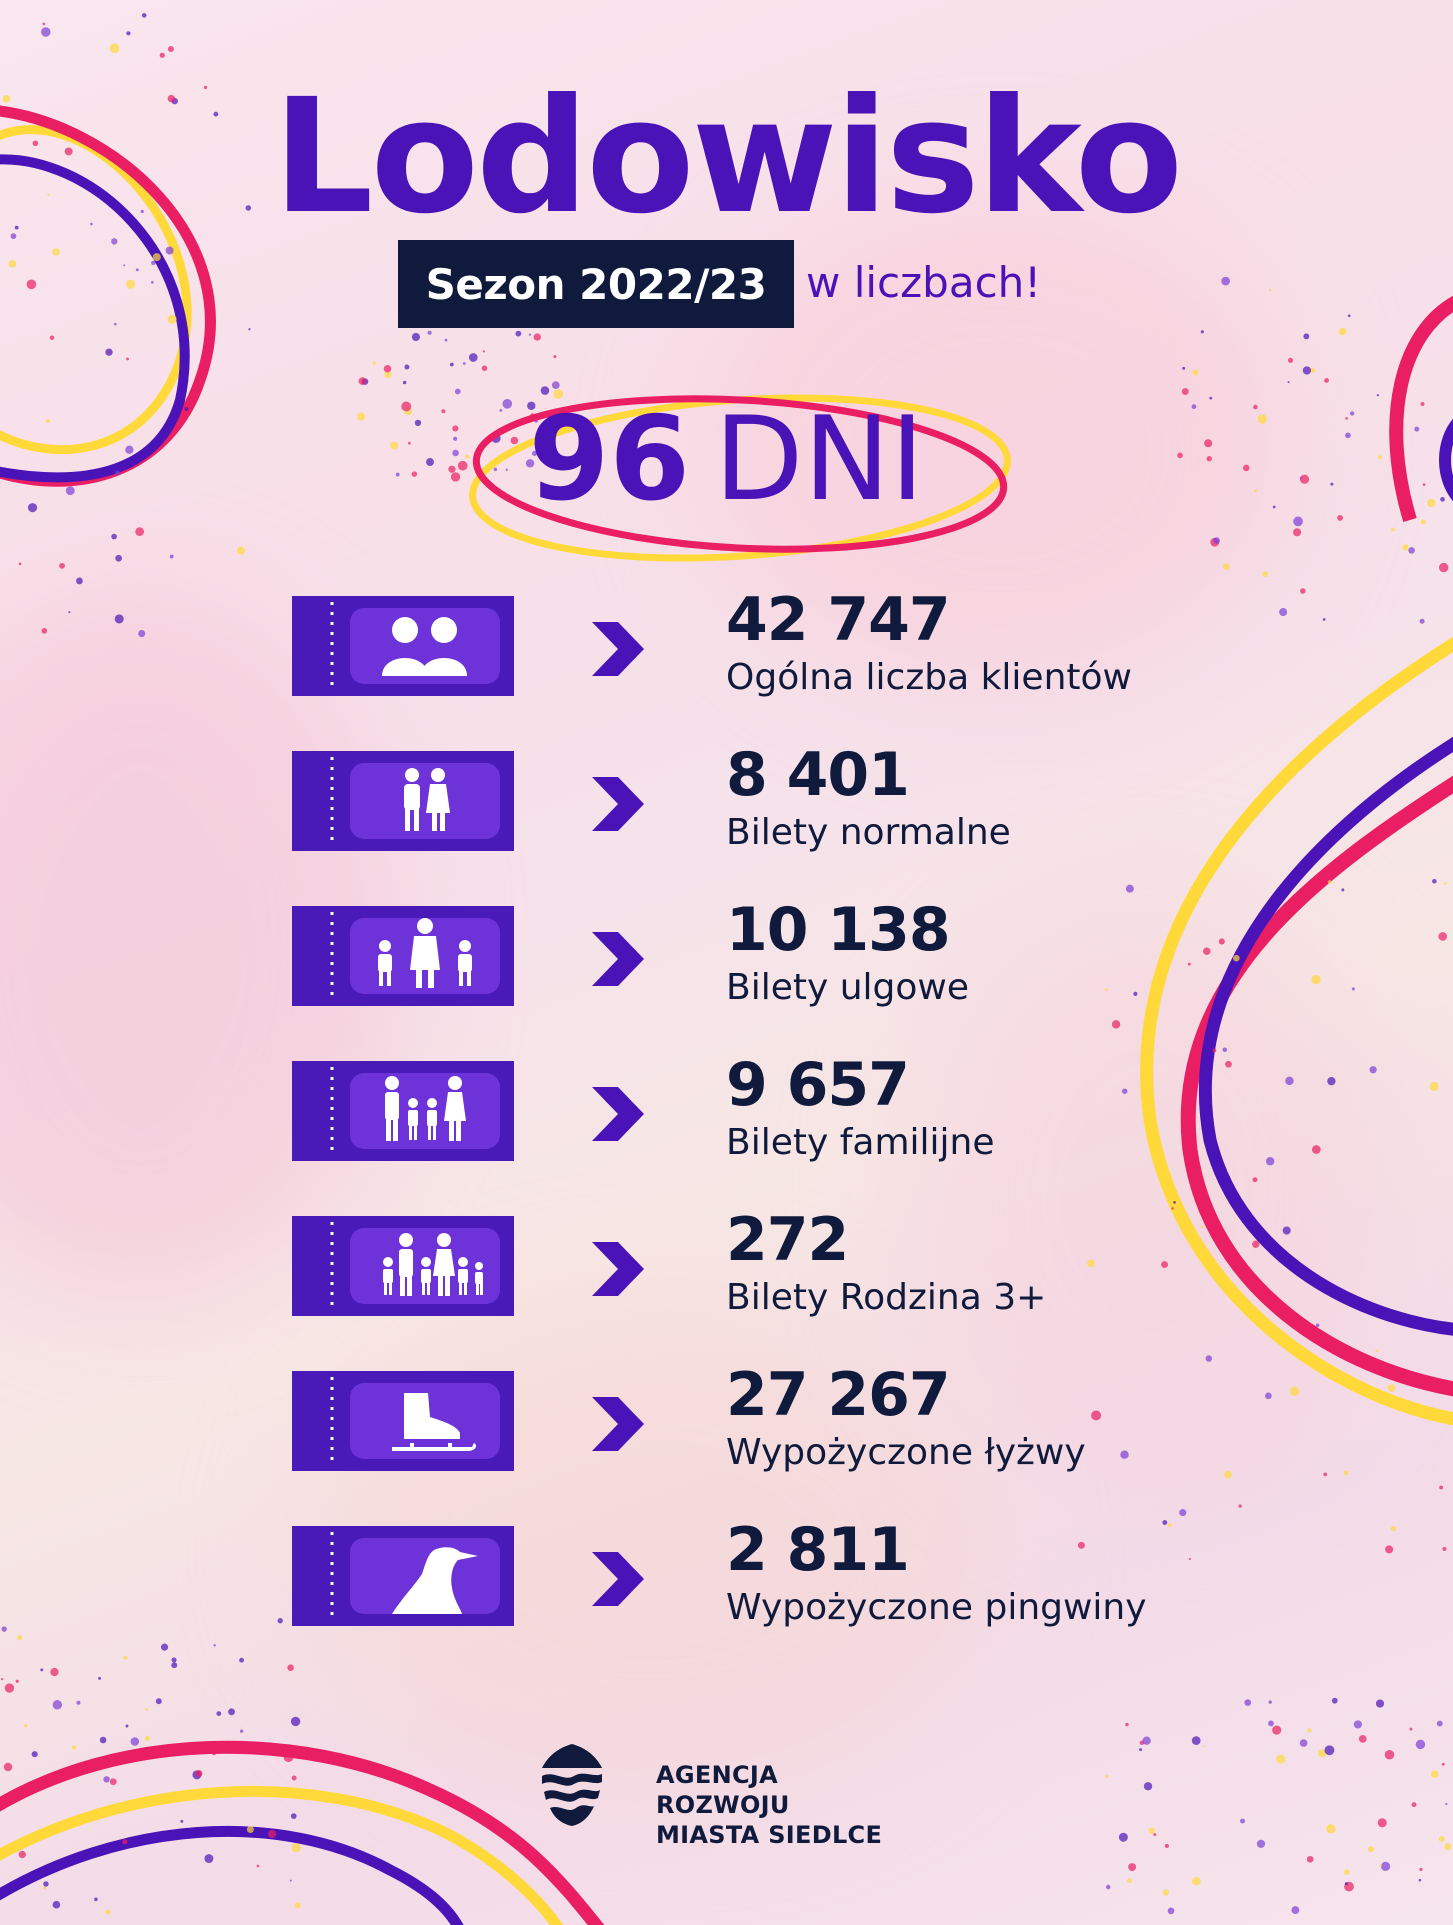  I want to click on stat-value: 9 657, so click(818, 1085).